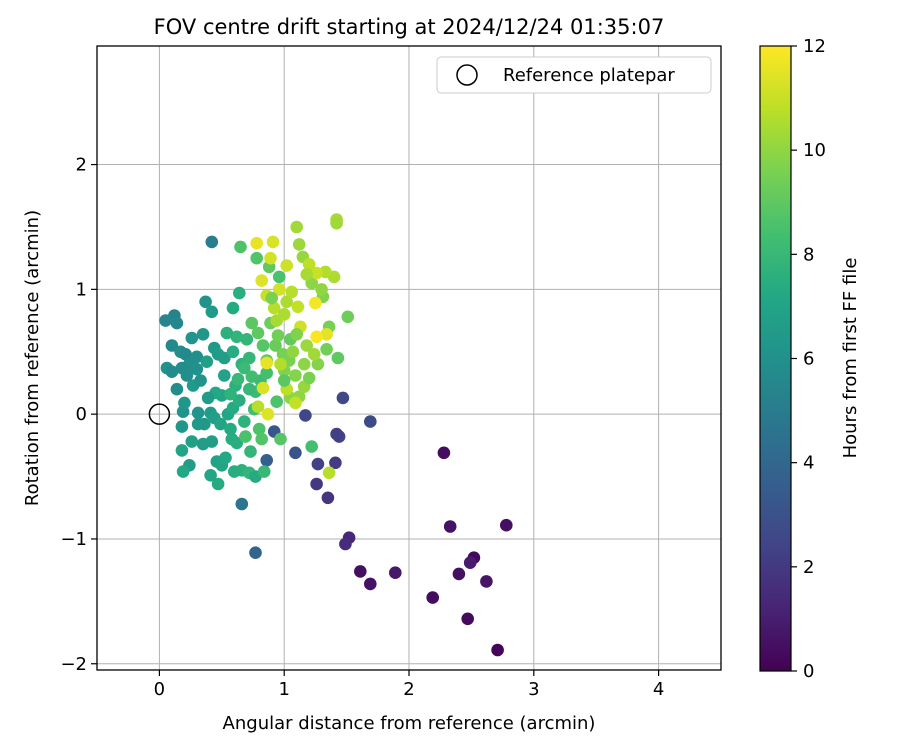  I want to click on x-tick-label: 4, so click(658, 689).